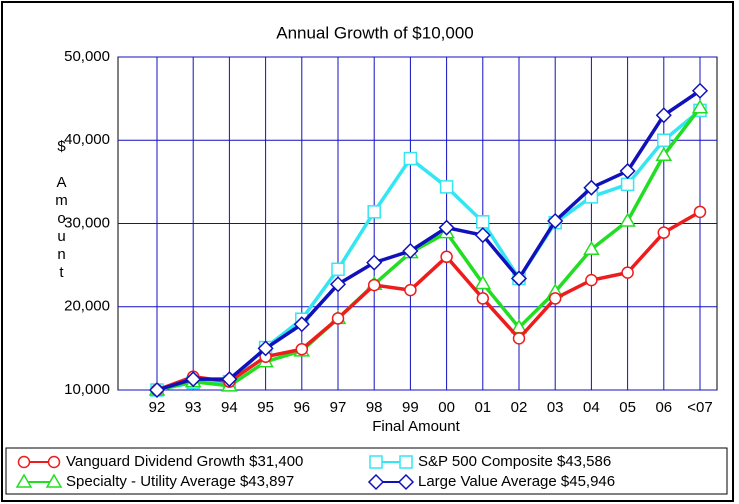 This screenshot has height=504, width=739. I want to click on chart-title: Annual Growth of $10,000, so click(375, 32).